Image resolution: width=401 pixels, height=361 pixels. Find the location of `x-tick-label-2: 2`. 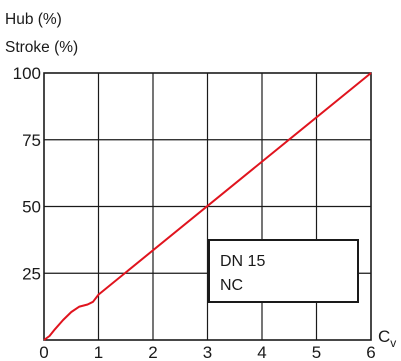

x-tick-label-2: 2 is located at coordinates (152, 352).